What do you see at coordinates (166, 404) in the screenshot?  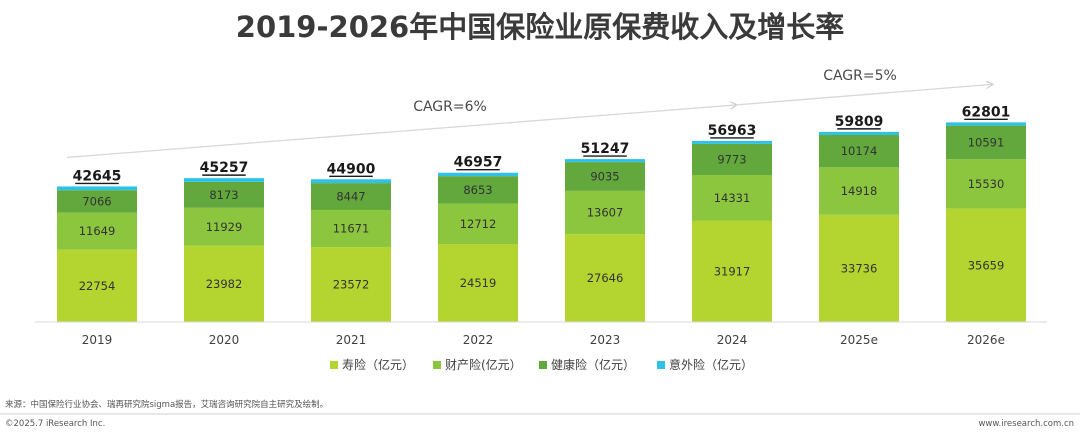 I see `source-note: 来源：中国保险行业协会、瑞再研究院sigma报告，艾瑞咨询研究院自主研究及绘制。` at bounding box center [166, 404].